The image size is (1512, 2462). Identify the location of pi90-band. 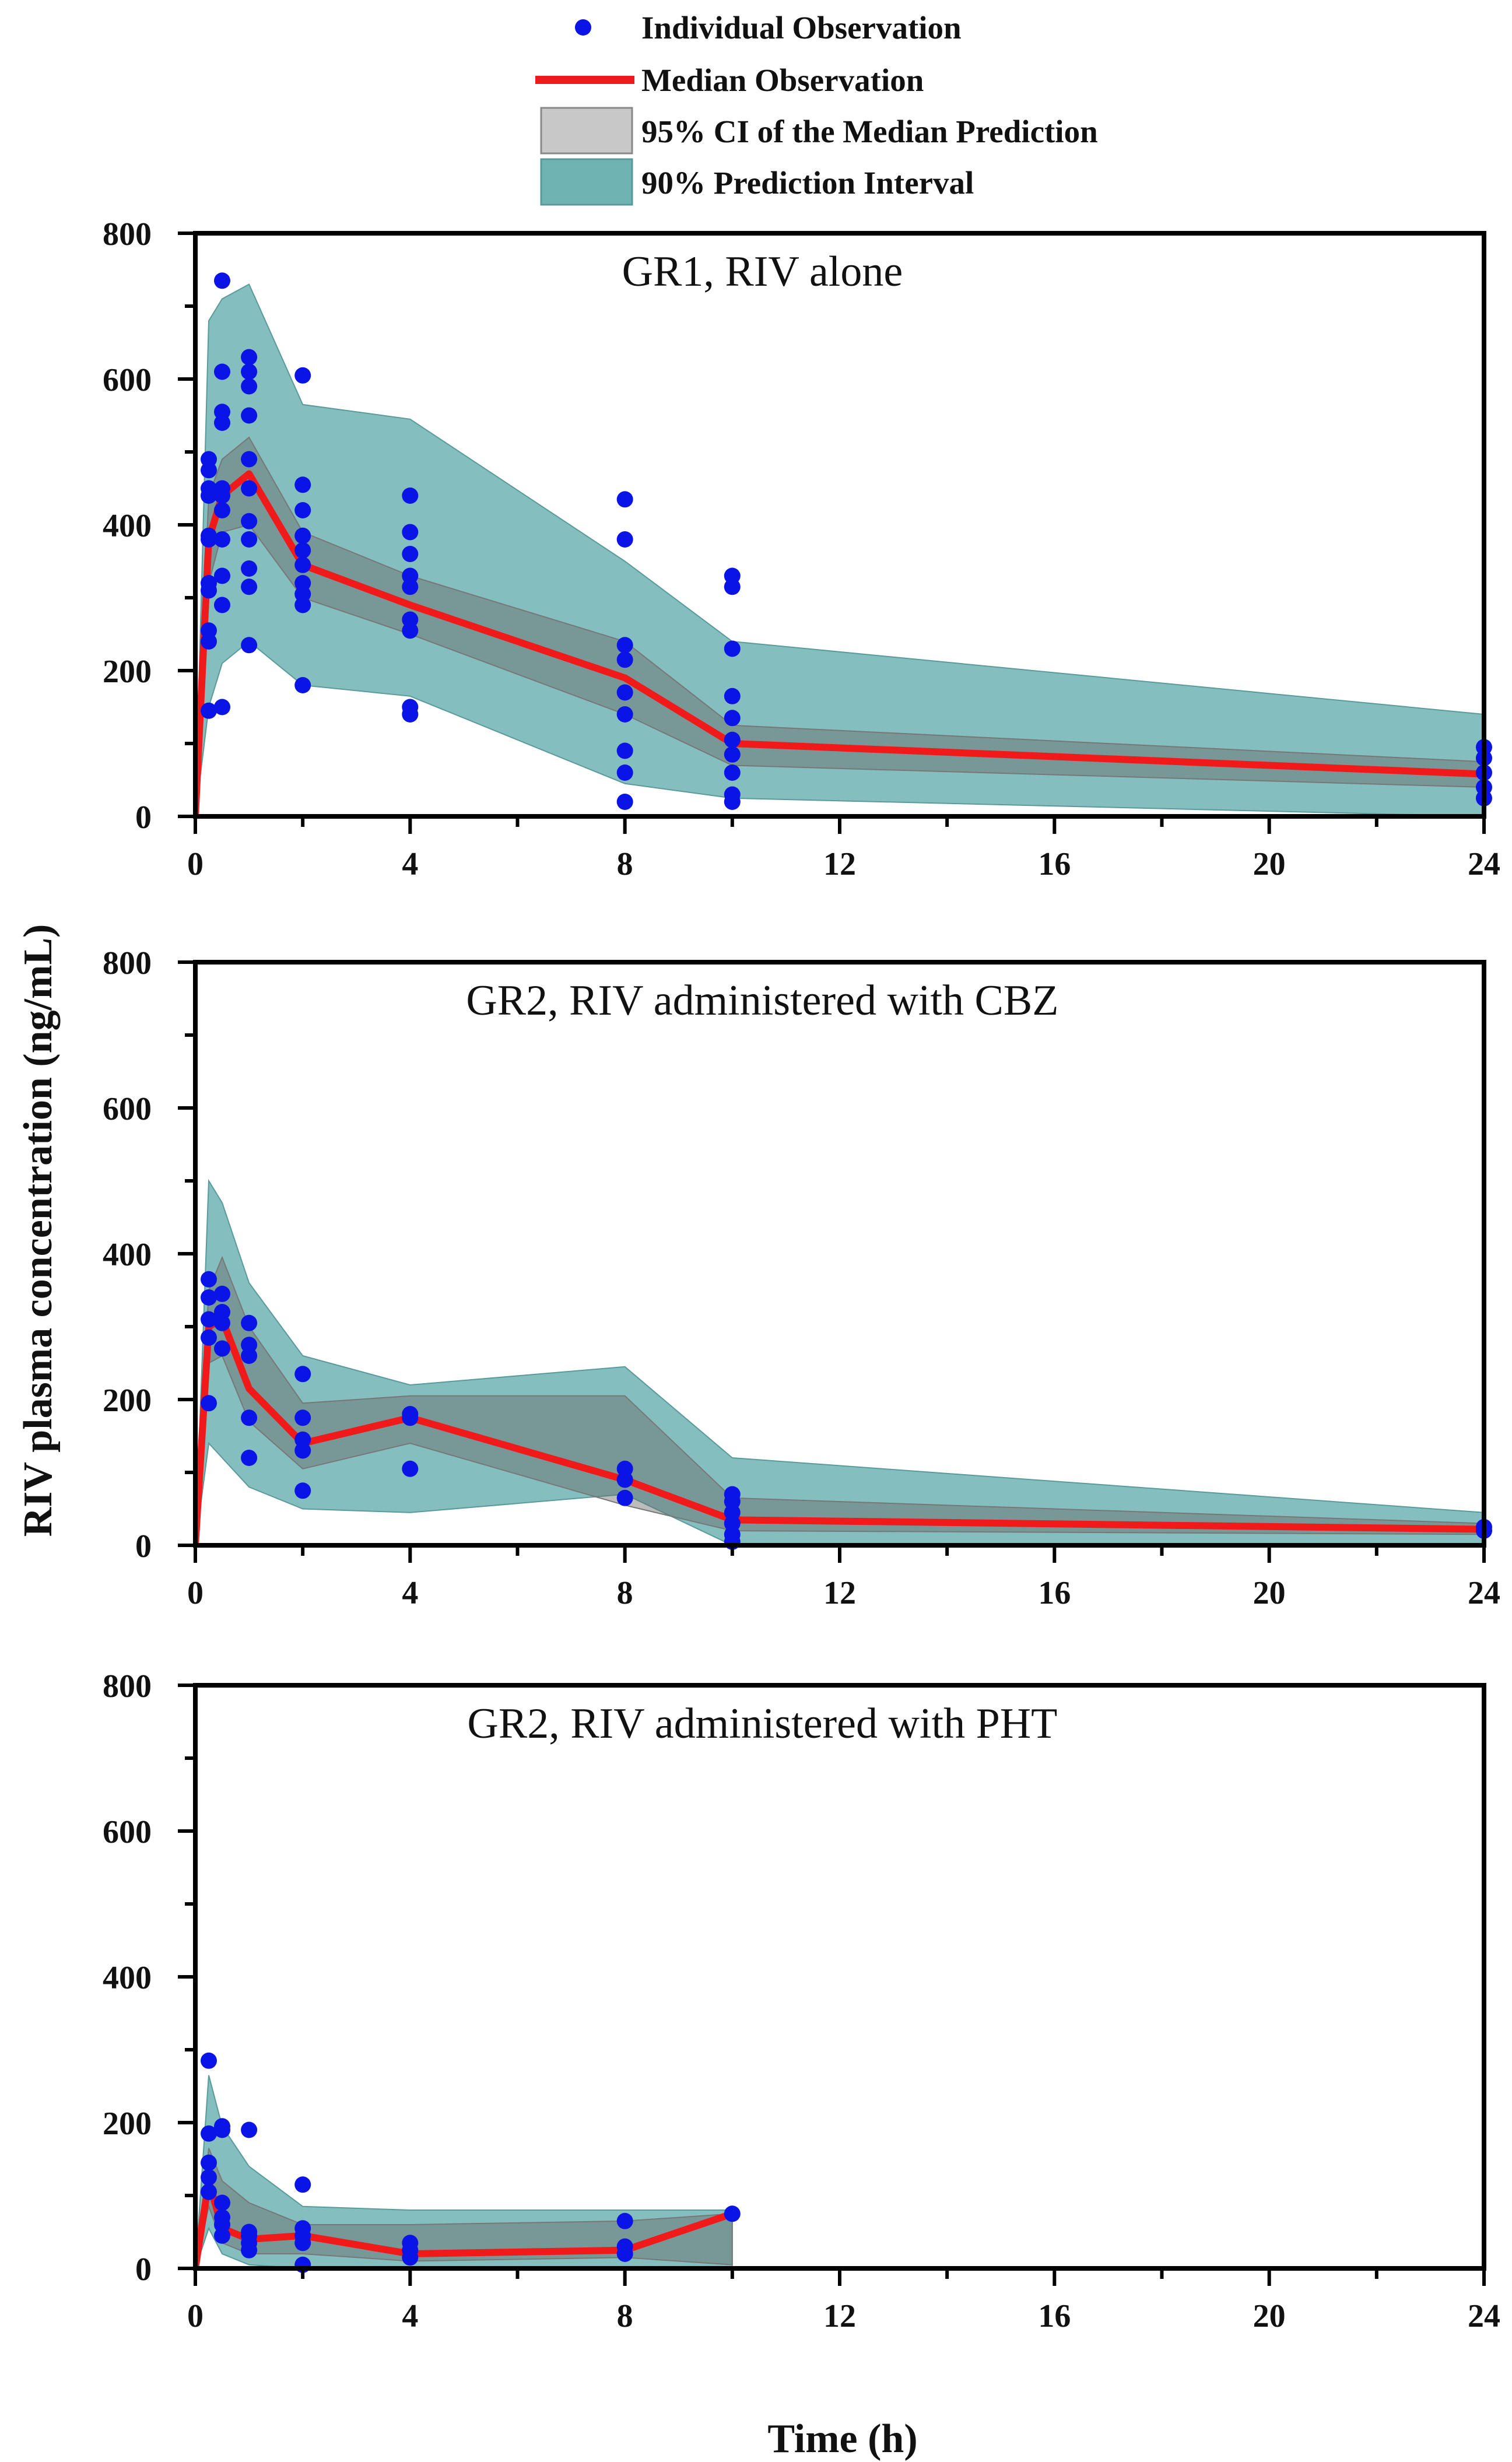
(839, 1362).